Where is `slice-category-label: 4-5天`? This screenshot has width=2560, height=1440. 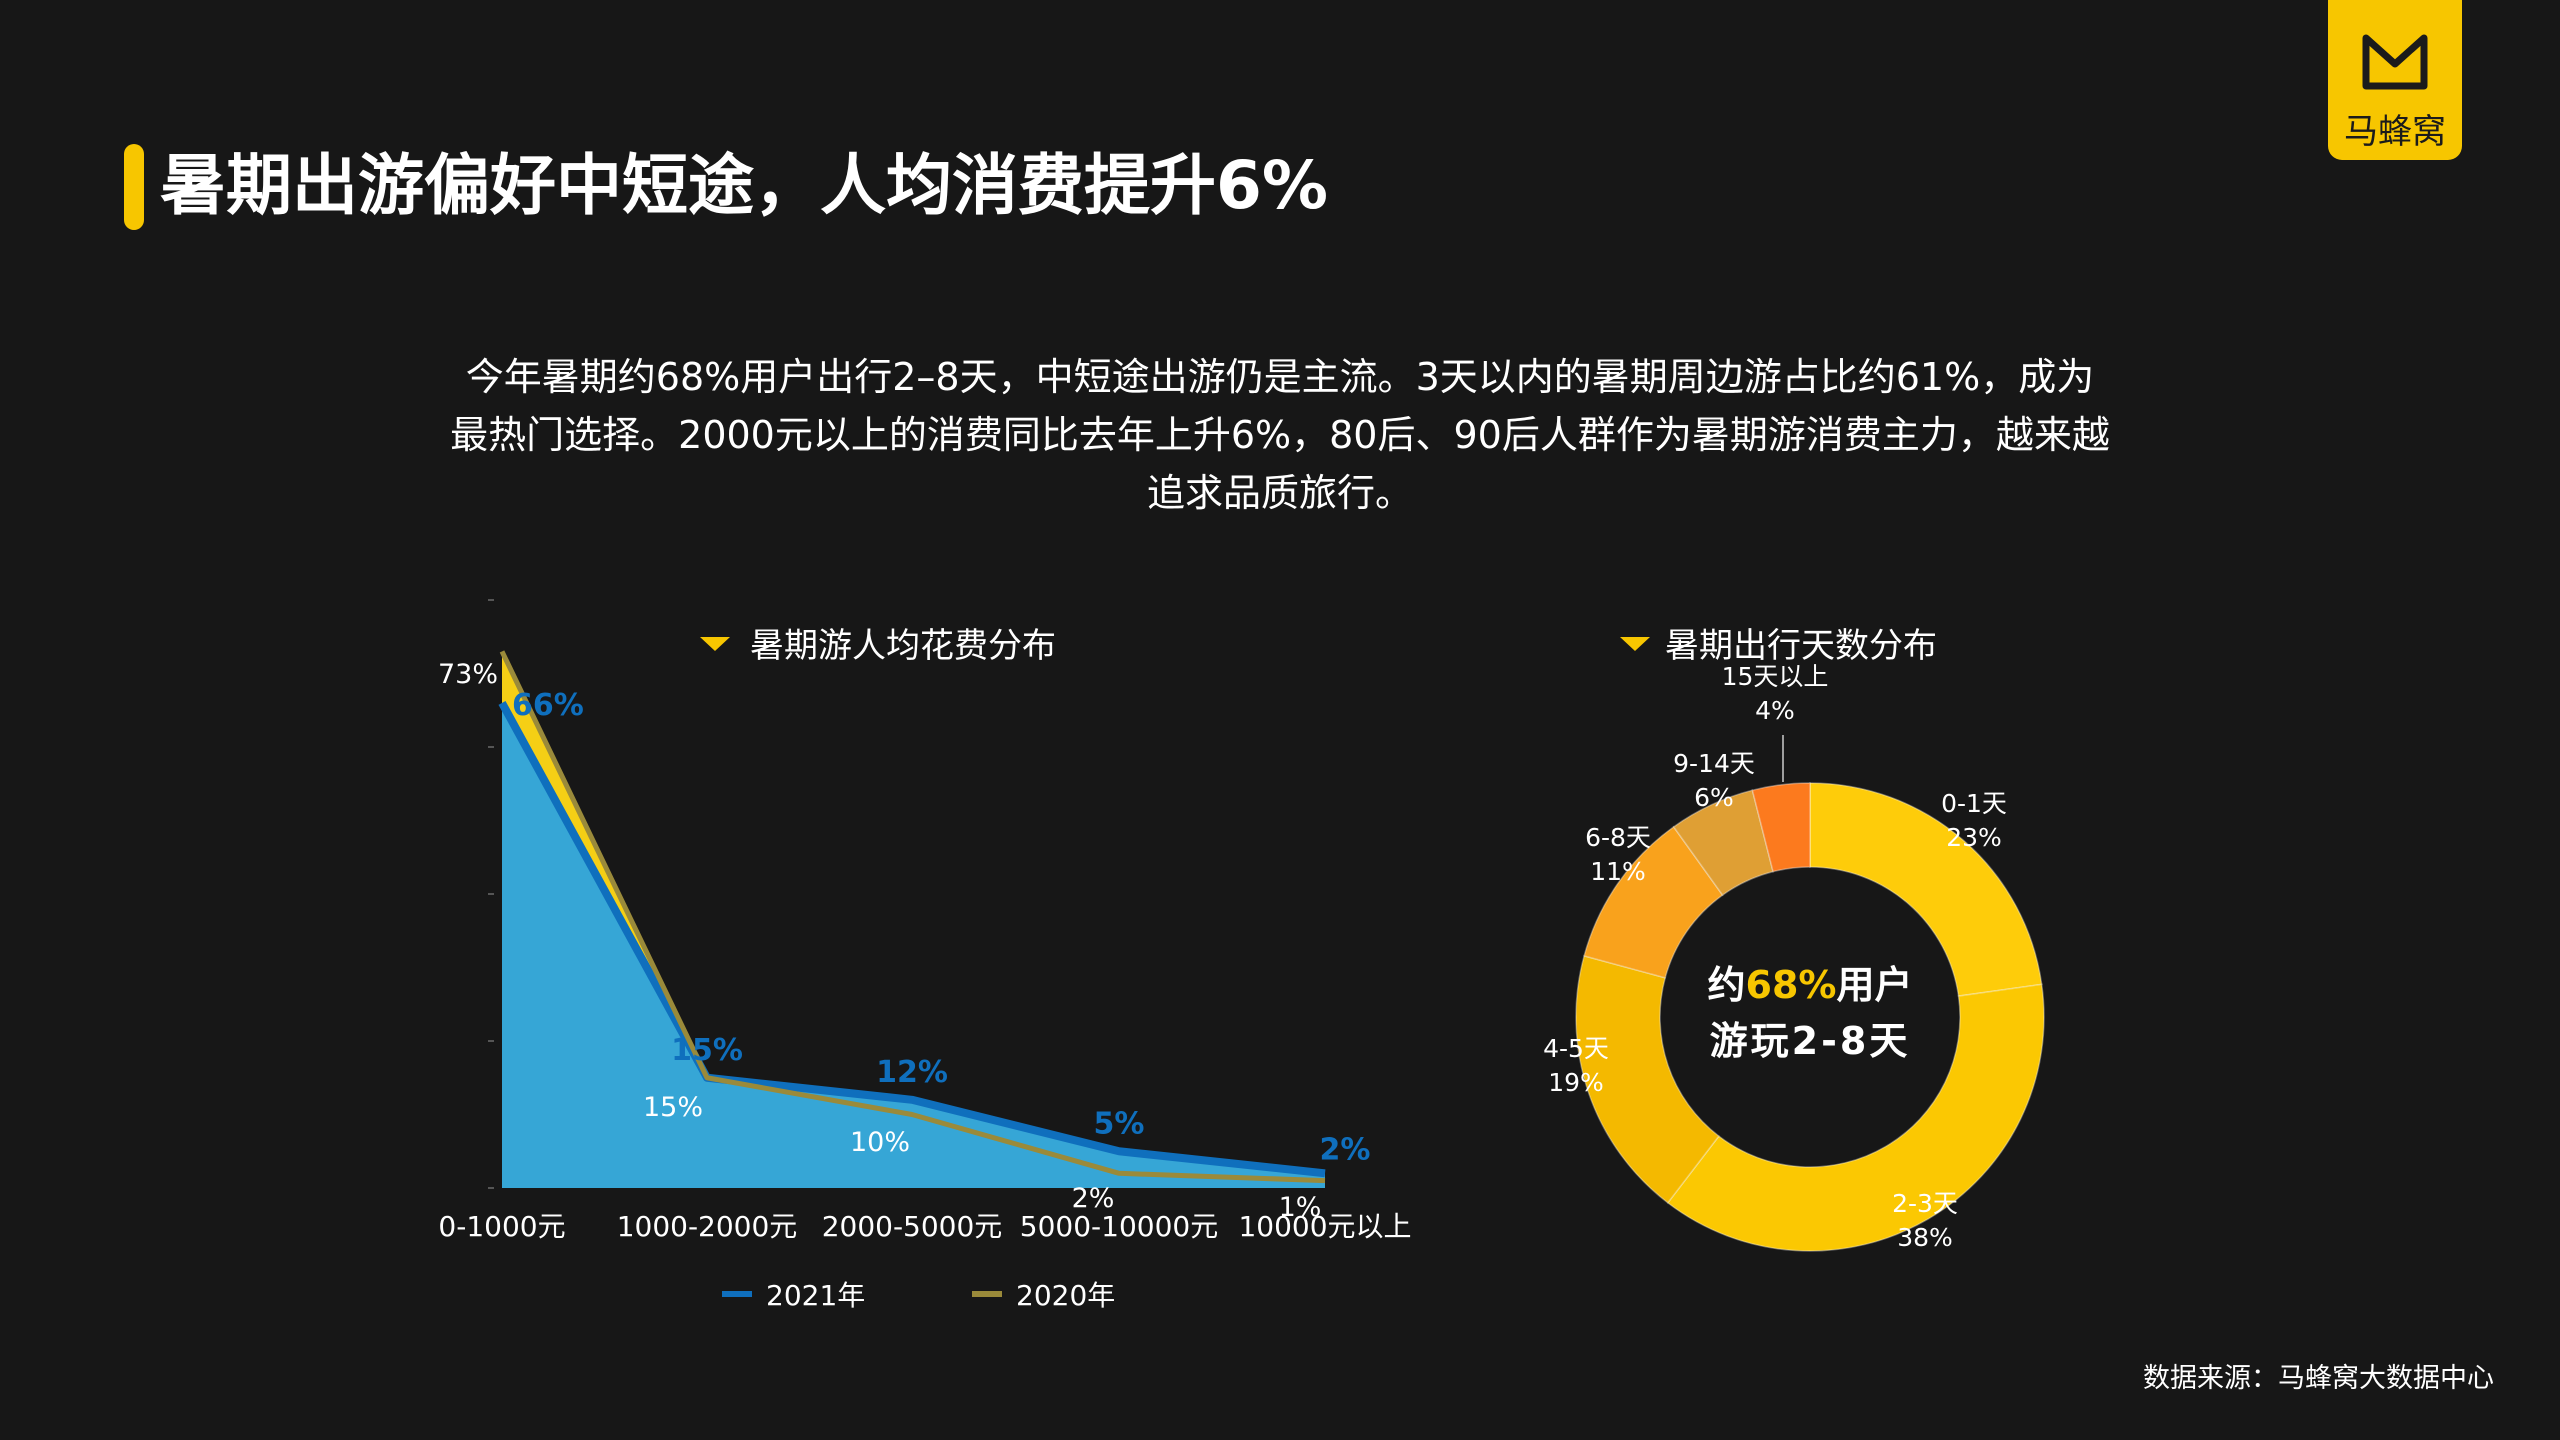 slice-category-label: 4-5天 is located at coordinates (1576, 1048).